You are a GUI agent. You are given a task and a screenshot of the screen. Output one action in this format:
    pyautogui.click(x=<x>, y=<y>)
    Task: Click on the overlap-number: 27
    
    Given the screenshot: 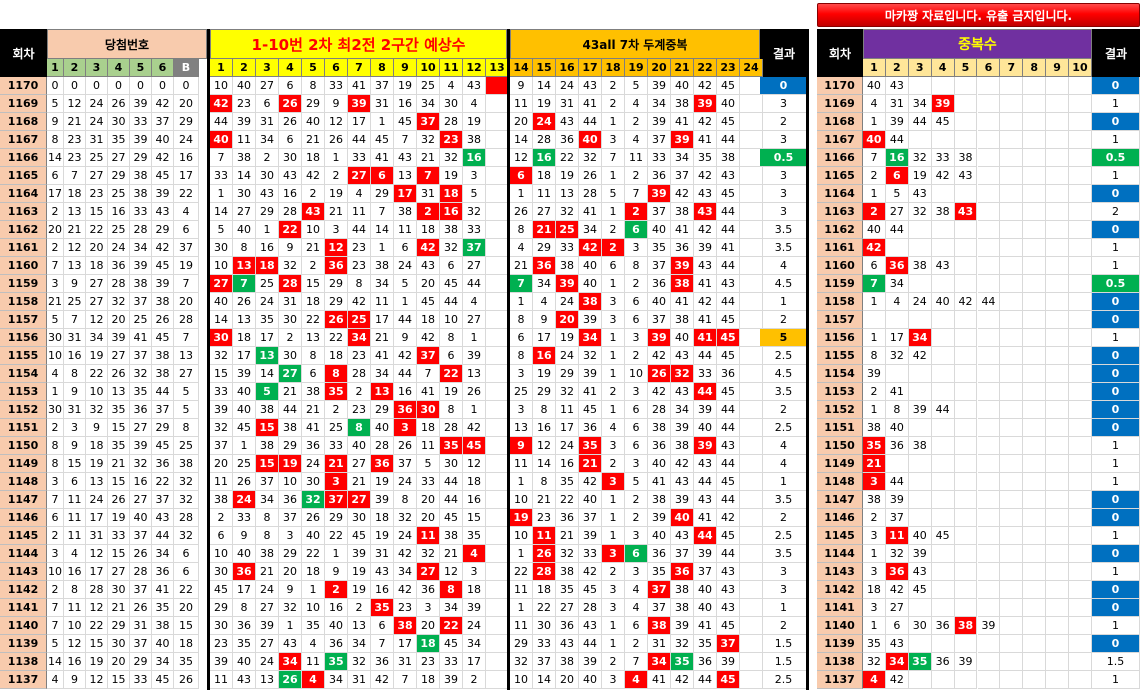 What is the action you would take?
    pyautogui.click(x=544, y=212)
    